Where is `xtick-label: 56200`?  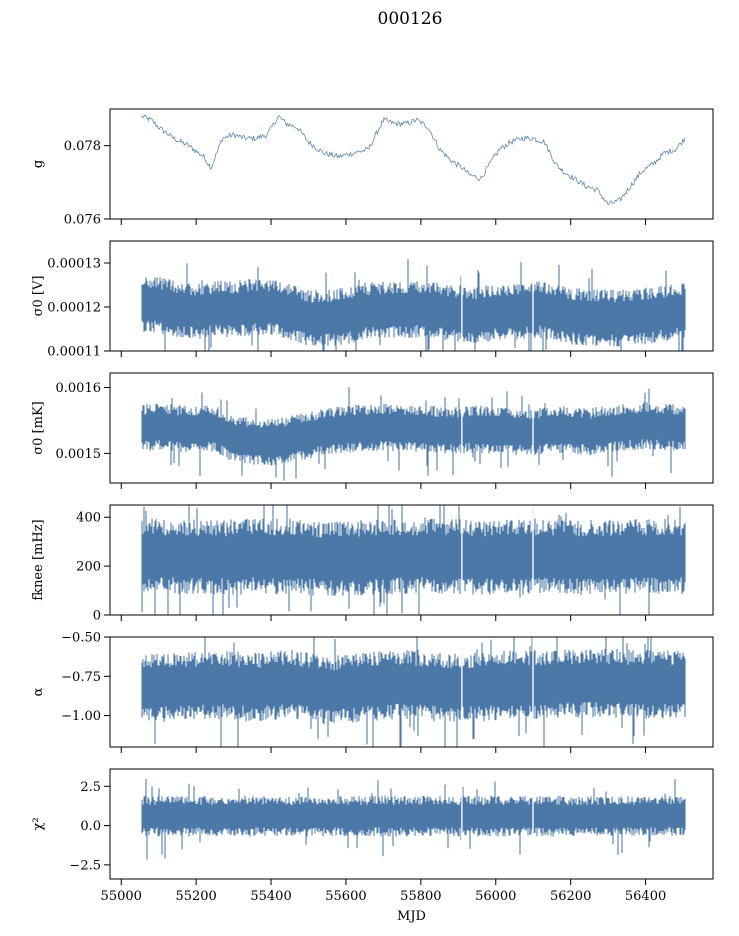
xtick-label: 56200 is located at coordinates (570, 896).